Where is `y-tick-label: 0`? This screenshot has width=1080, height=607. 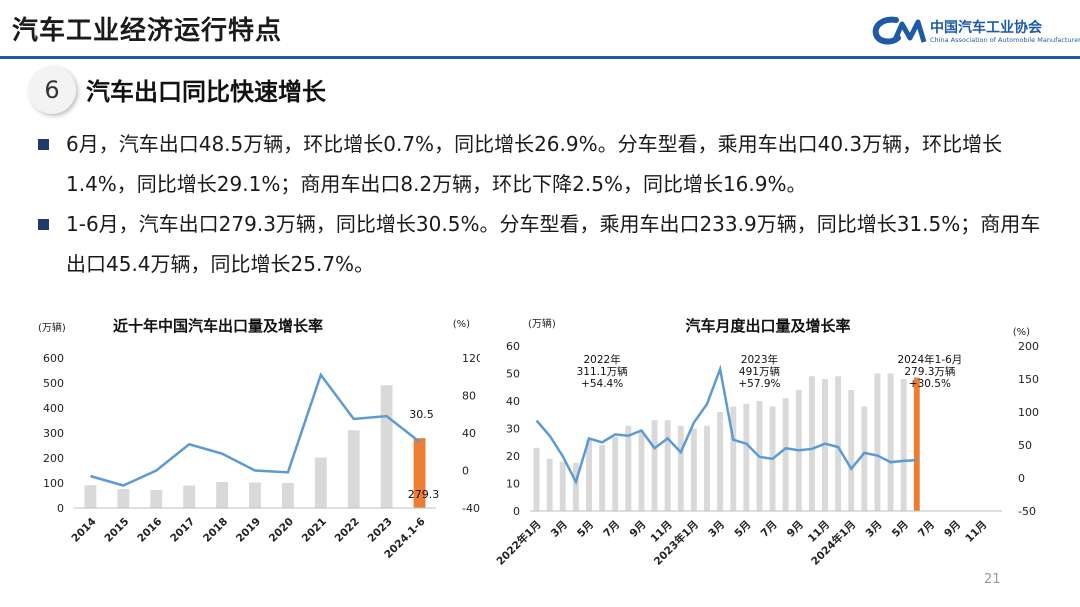 y-tick-label: 0 is located at coordinates (516, 511).